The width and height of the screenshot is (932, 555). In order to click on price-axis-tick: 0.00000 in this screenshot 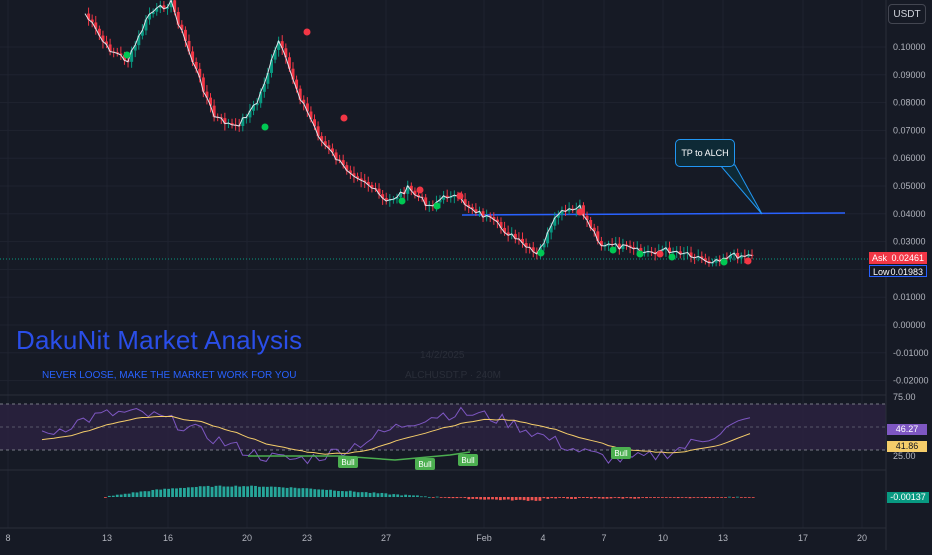, I will do `click(909, 325)`.